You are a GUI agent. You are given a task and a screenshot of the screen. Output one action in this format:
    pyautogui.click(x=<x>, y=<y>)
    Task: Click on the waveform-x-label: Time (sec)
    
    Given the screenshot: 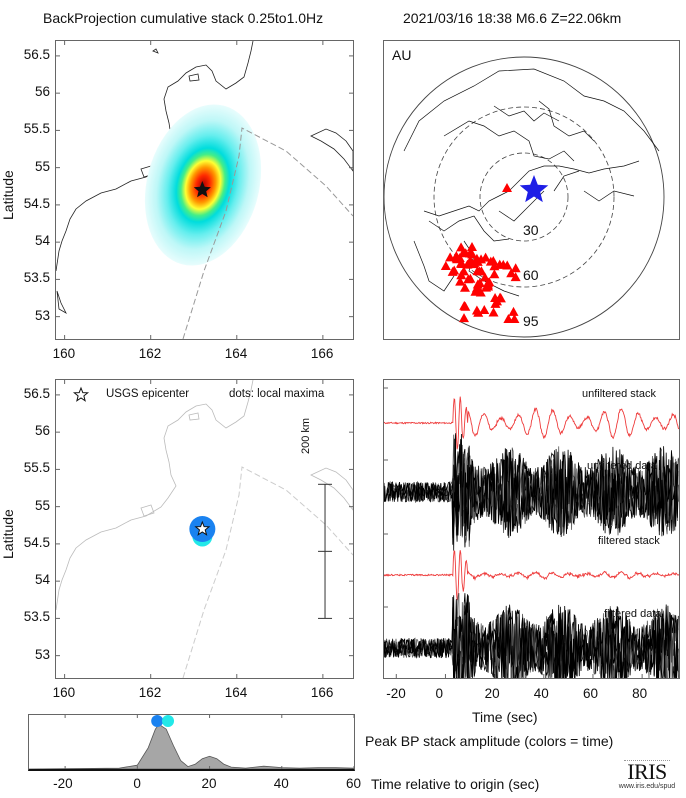 What is the action you would take?
    pyautogui.click(x=505, y=717)
    